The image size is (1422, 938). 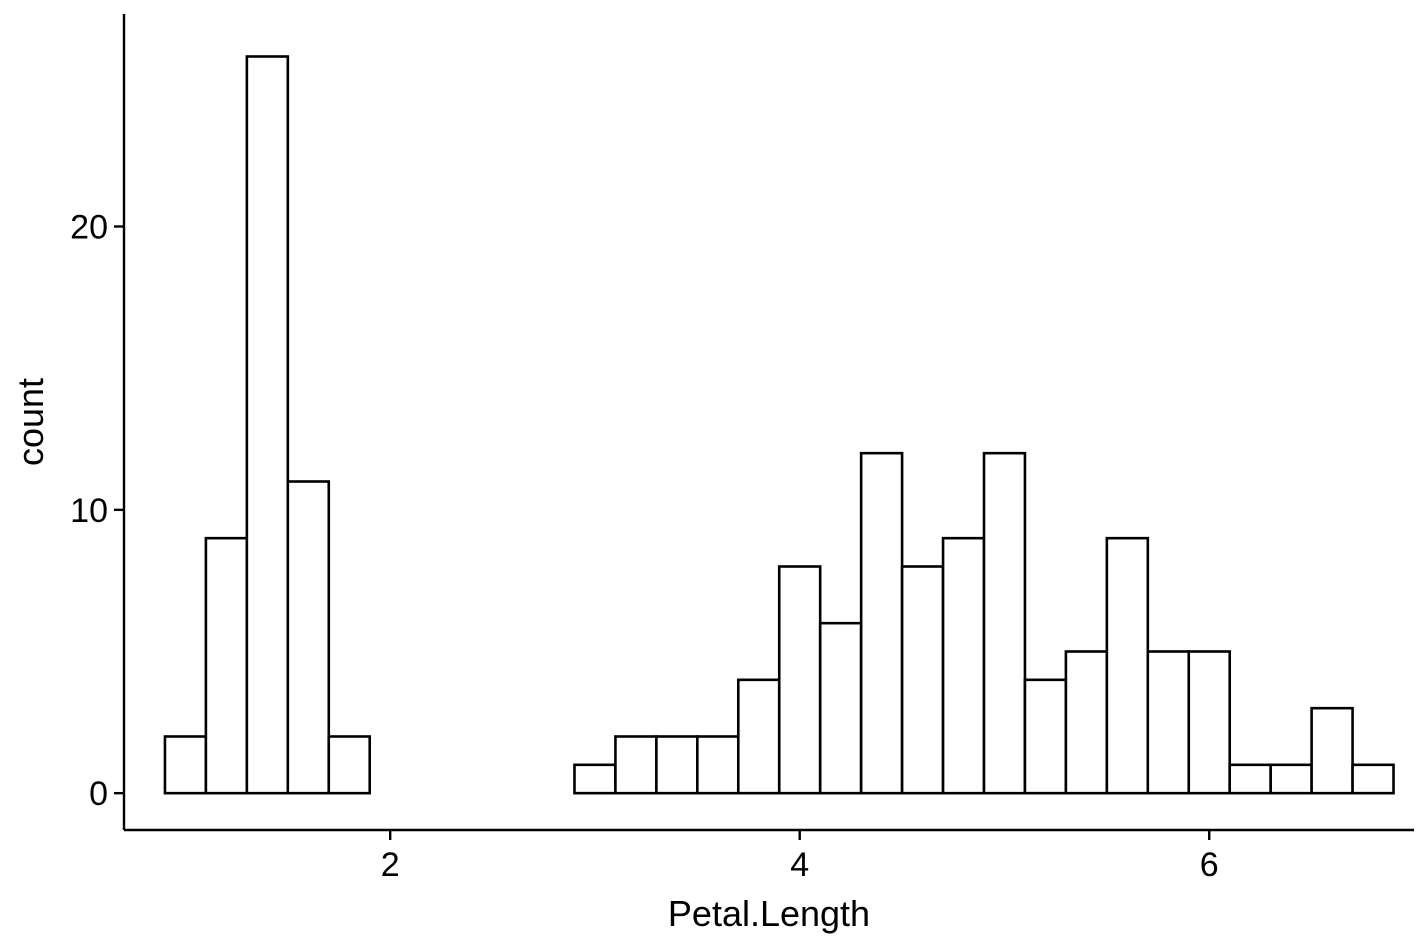 I want to click on y-tick-label: 0, so click(x=98, y=794).